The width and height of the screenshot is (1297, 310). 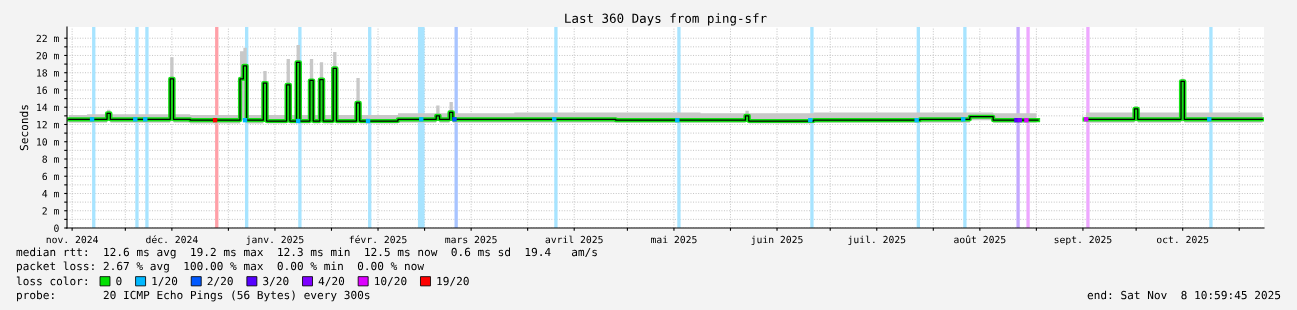 What do you see at coordinates (56, 228) in the screenshot?
I see `y-tick-label: 0` at bounding box center [56, 228].